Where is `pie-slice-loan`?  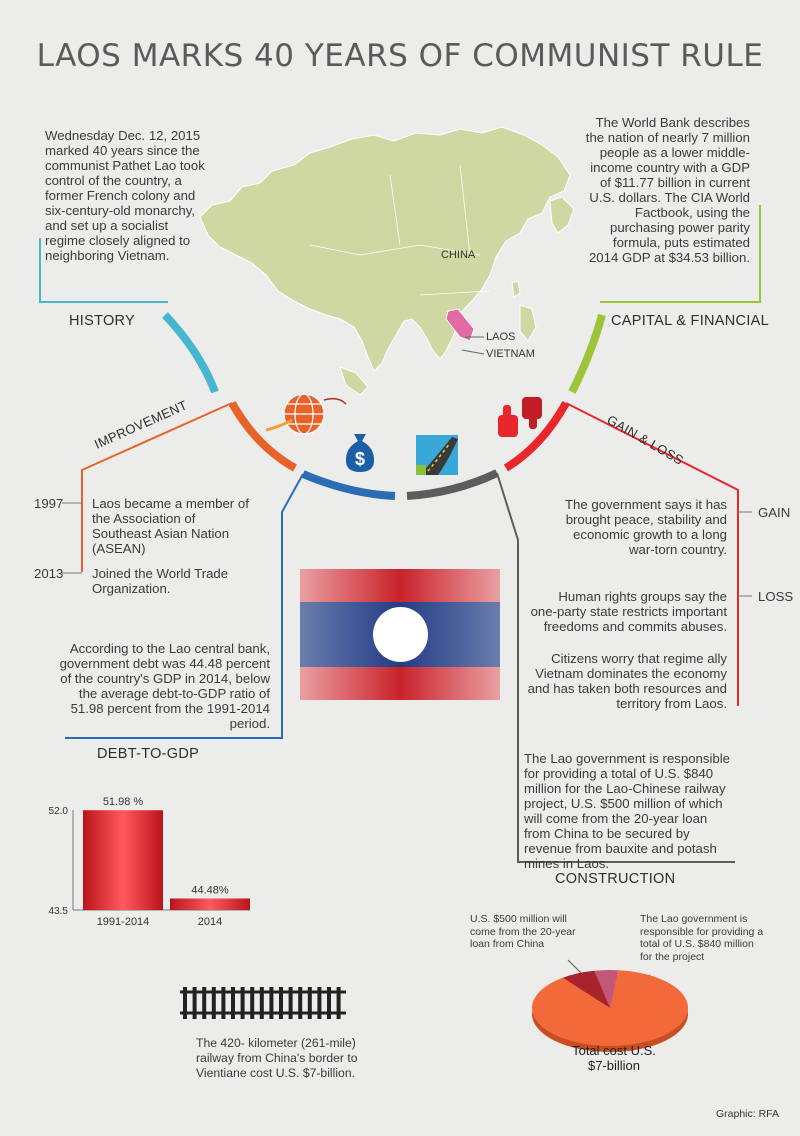 pie-slice-loan is located at coordinates (586, 989).